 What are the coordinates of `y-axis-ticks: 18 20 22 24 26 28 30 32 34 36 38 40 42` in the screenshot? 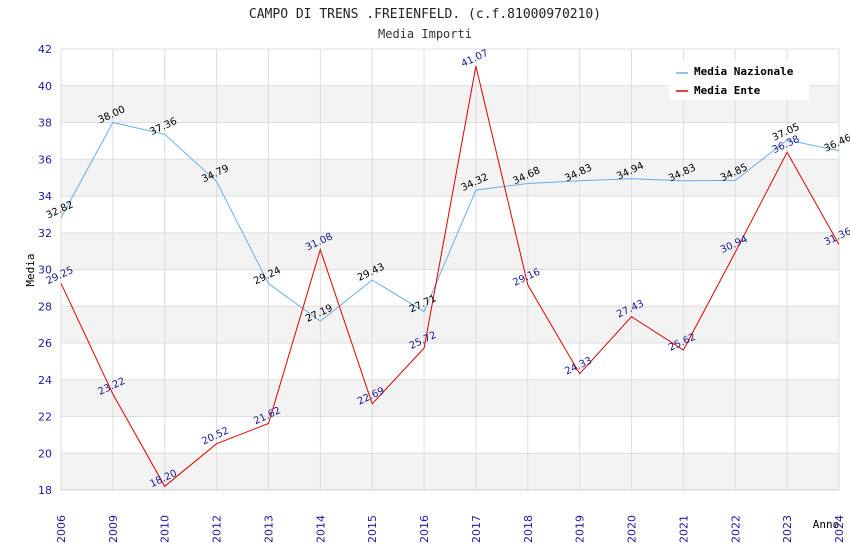 It's located at (45, 270).